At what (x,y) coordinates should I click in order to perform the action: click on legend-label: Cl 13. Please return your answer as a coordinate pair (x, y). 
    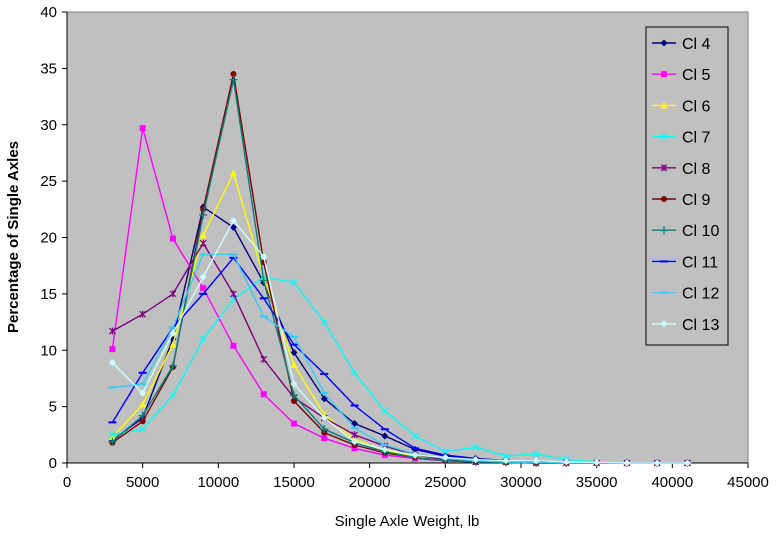
    Looking at the image, I should click on (700, 325).